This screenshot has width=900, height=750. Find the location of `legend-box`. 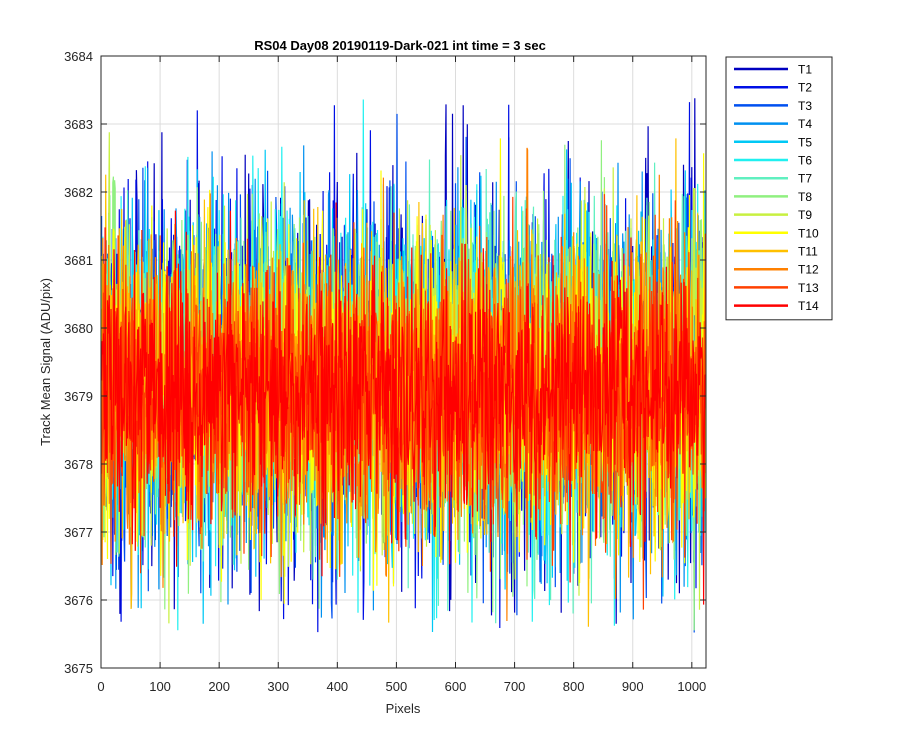

legend-box is located at coordinates (779, 188).